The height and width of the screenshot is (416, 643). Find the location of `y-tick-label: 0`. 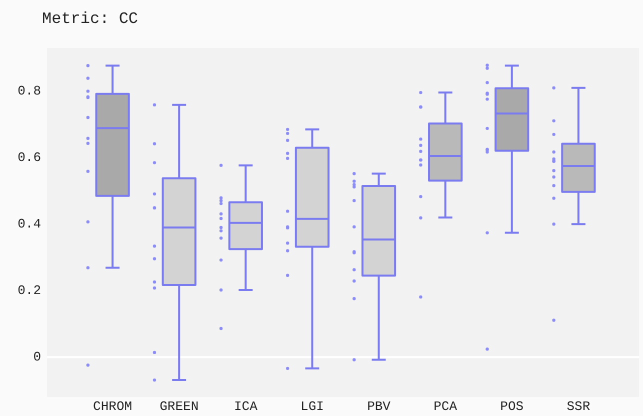

y-tick-label: 0 is located at coordinates (37, 357).